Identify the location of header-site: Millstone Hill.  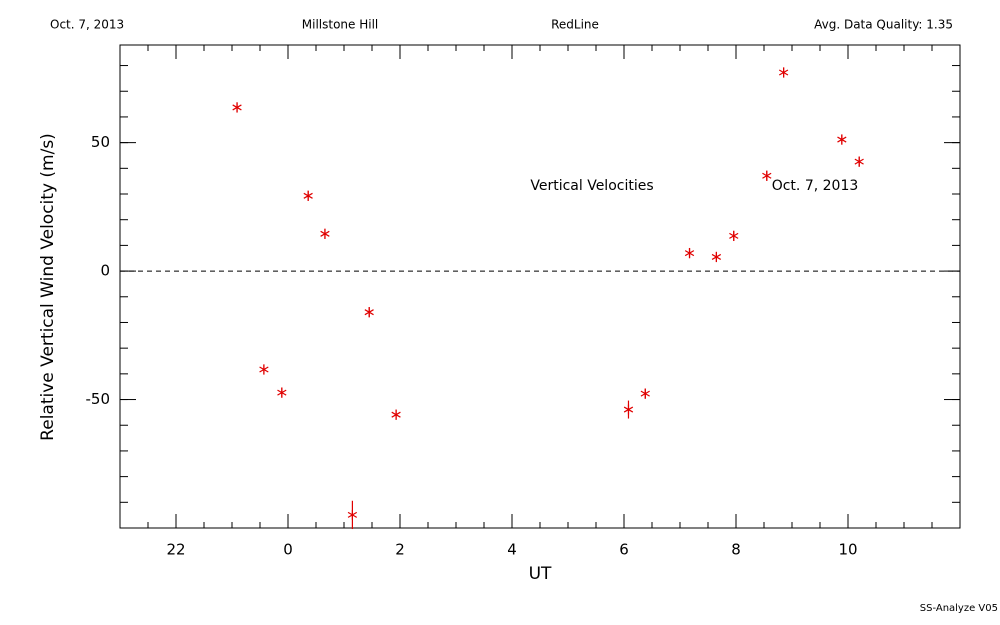
(340, 25).